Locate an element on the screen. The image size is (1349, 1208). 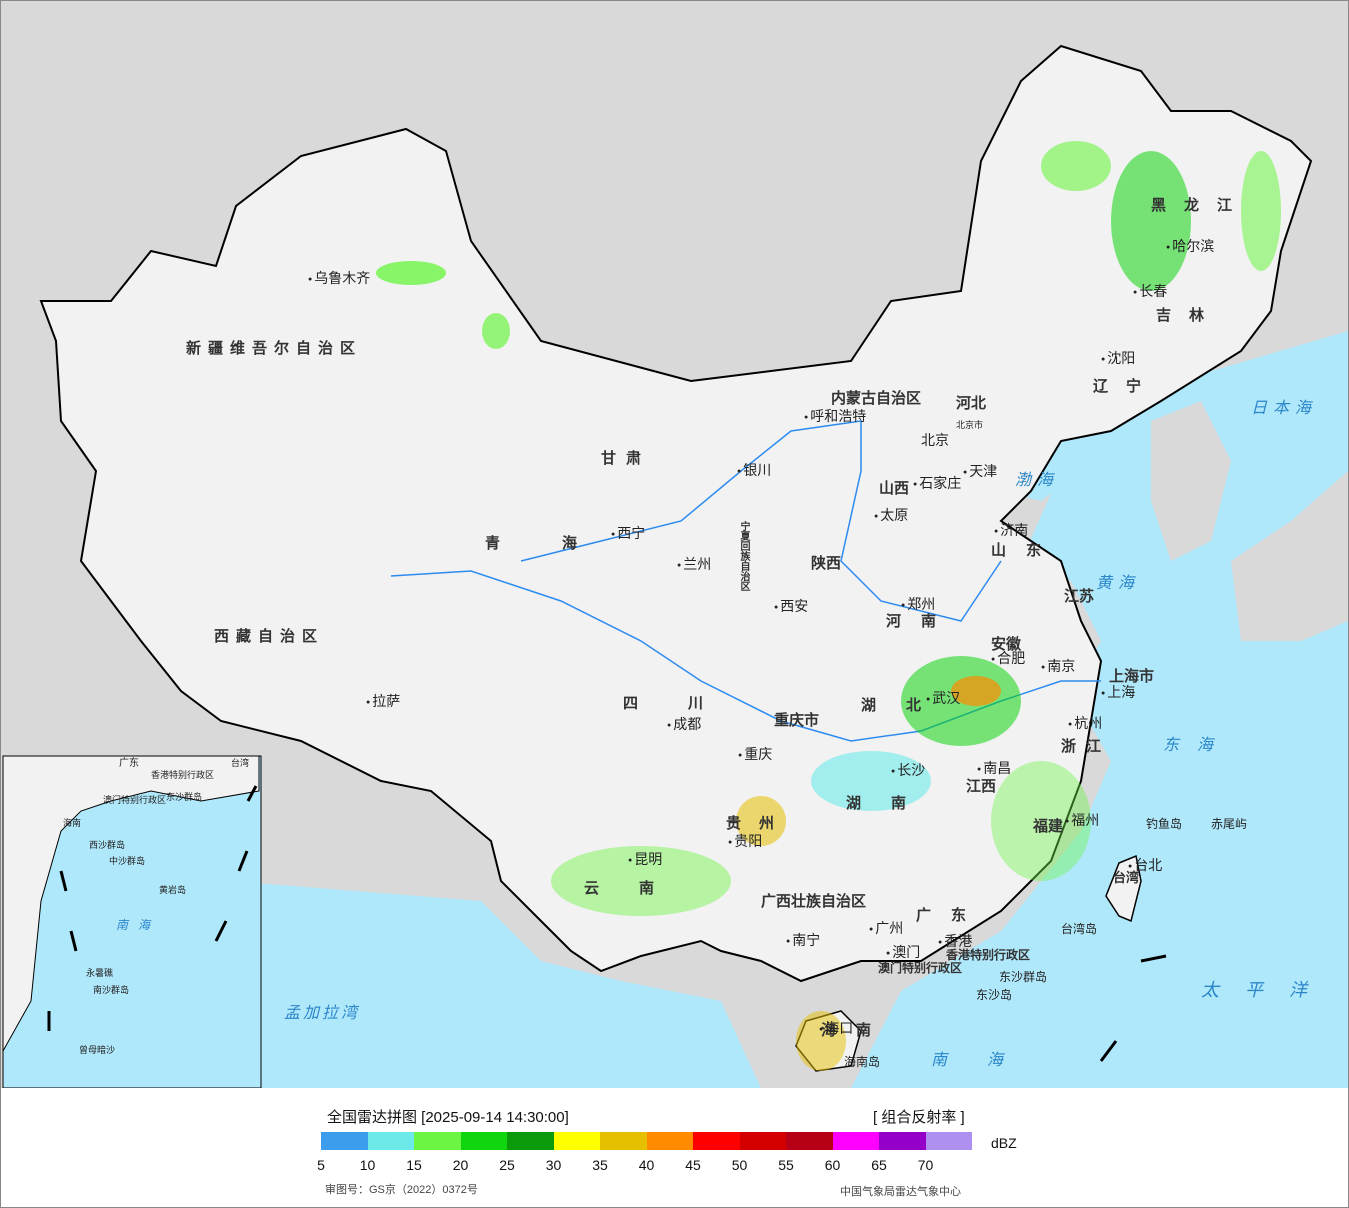
inset-label: 香港特别行政区 is located at coordinates (183, 775).